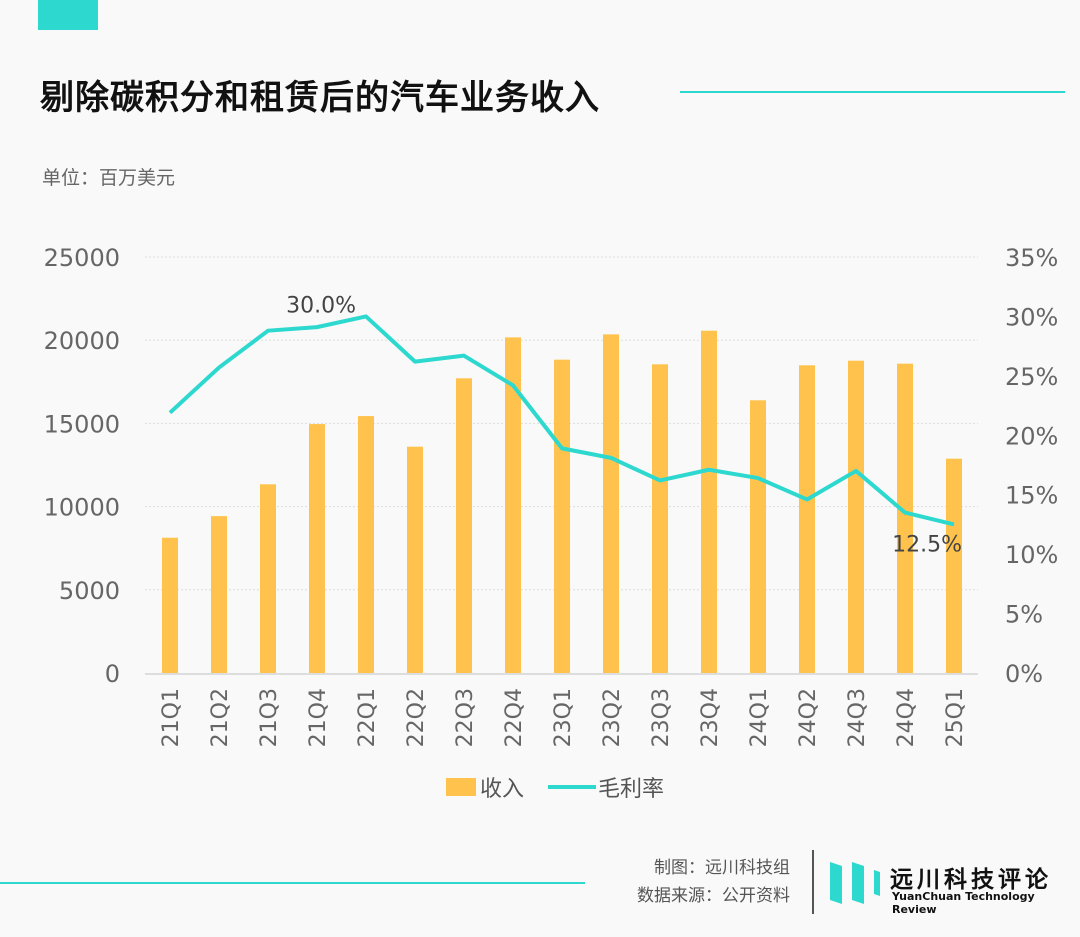 The height and width of the screenshot is (937, 1080). Describe the element at coordinates (722, 868) in the screenshot. I see `made-by: 制图：远川科技组` at that location.